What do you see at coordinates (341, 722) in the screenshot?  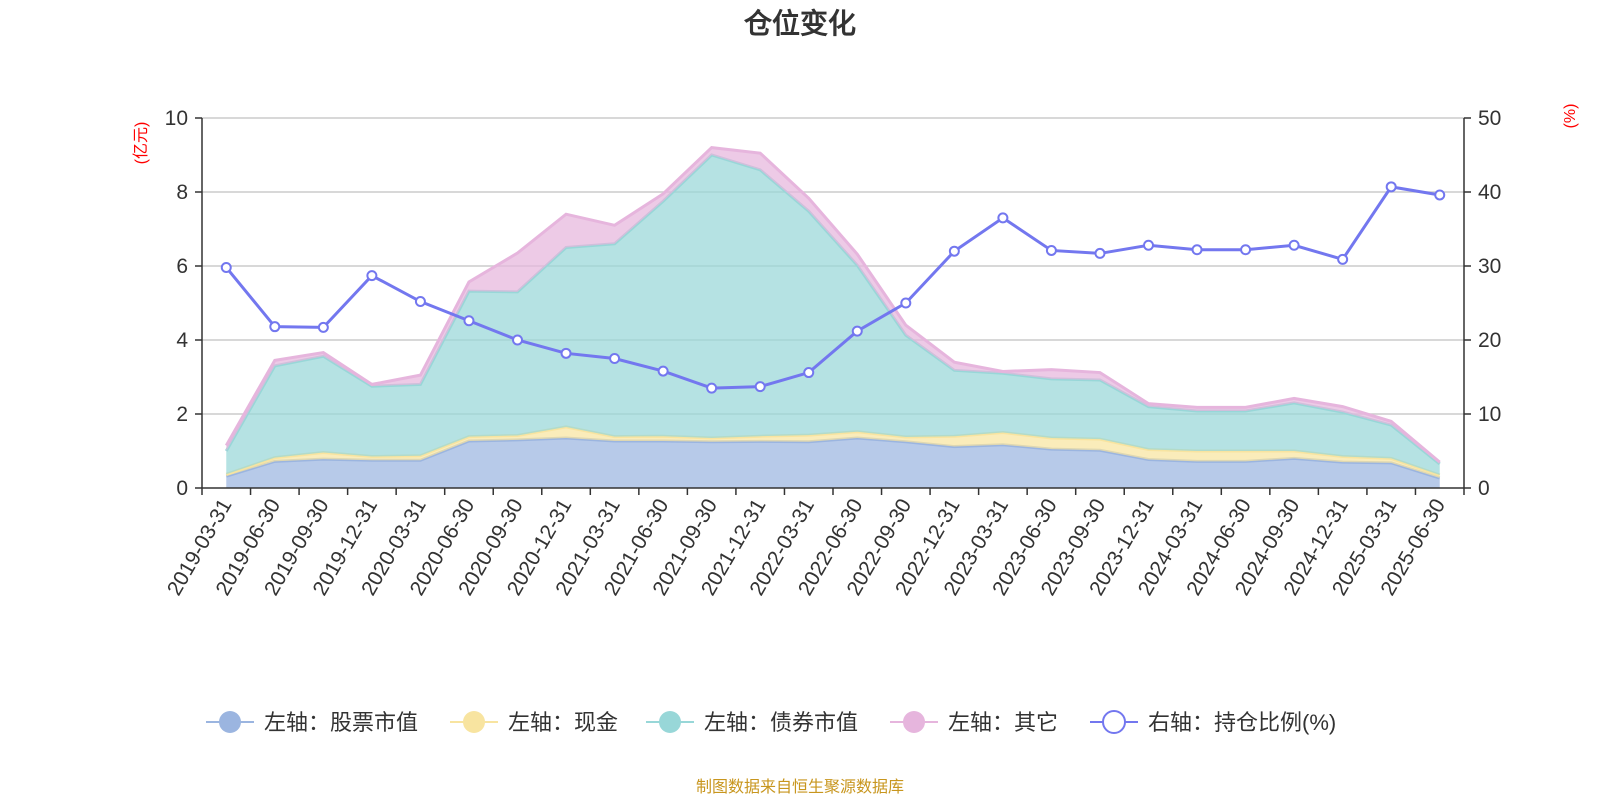 I see `legend-label: 左轴：股票市值` at bounding box center [341, 722].